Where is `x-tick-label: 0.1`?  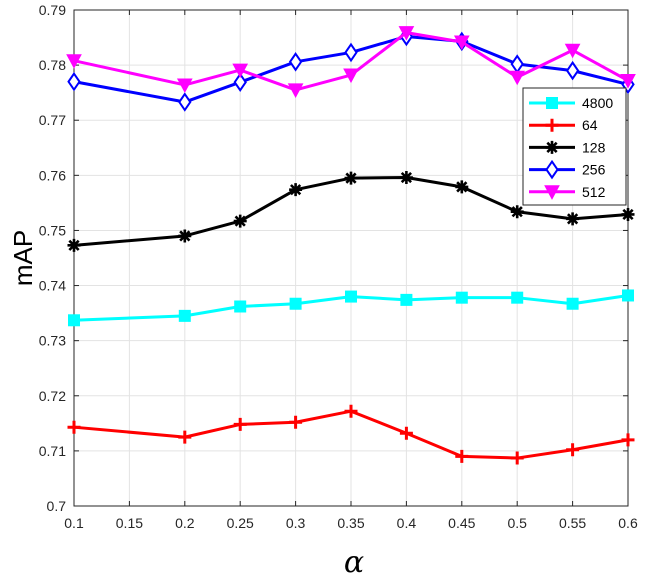 x-tick-label: 0.1 is located at coordinates (74, 523).